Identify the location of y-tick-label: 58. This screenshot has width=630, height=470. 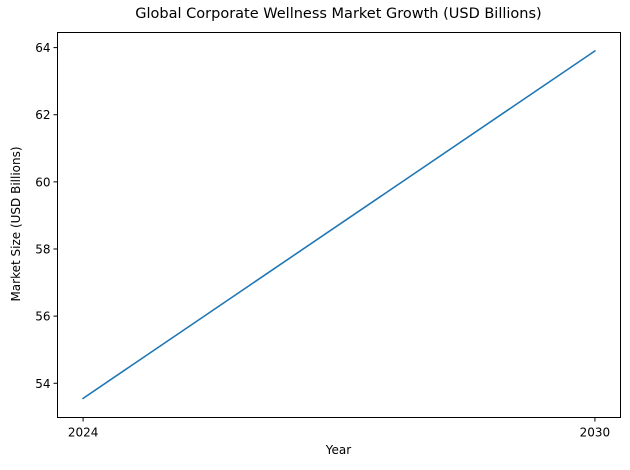
(42, 249).